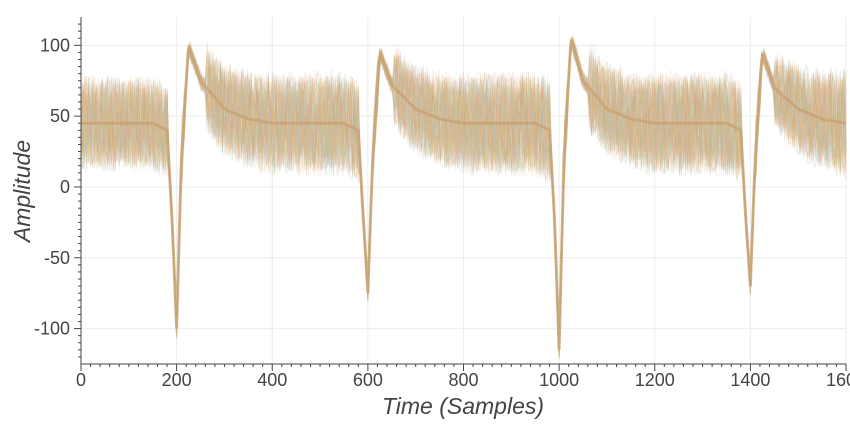 This screenshot has width=850, height=425. I want to click on x-tick-label: 1400, so click(750, 380).